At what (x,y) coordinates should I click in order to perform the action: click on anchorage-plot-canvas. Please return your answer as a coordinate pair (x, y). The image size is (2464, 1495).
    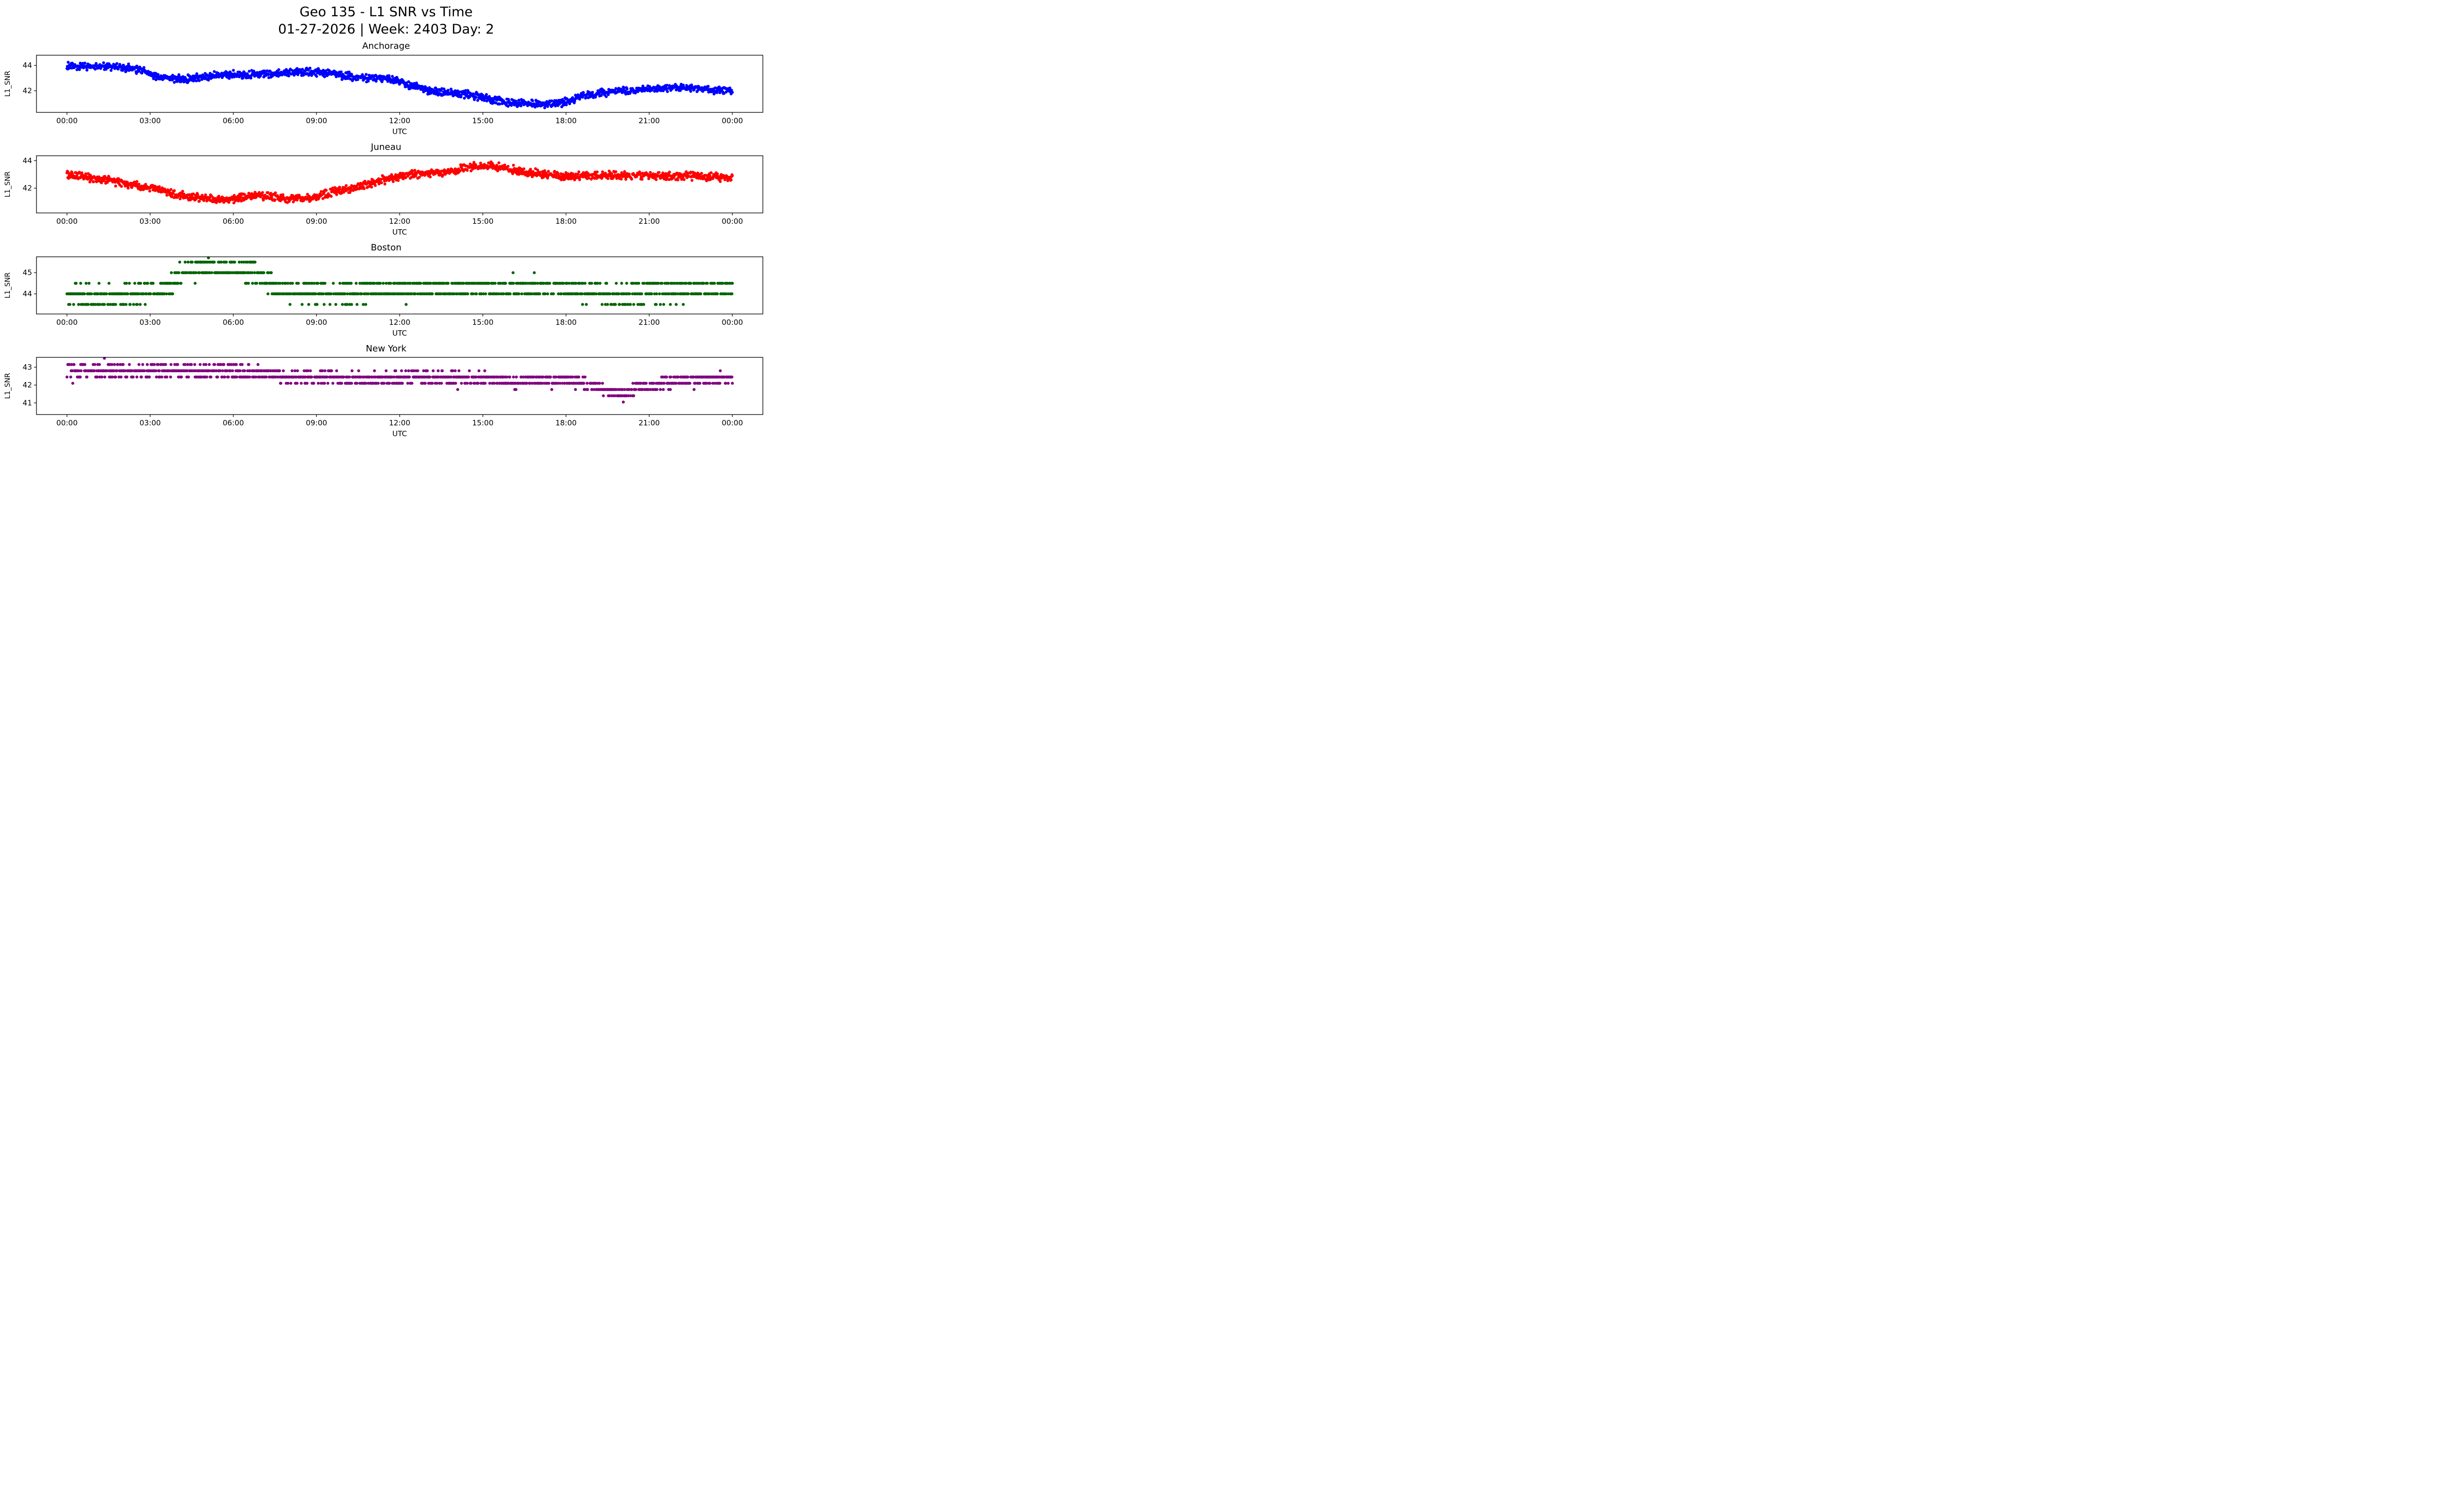
    Looking at the image, I should click on (386, 95).